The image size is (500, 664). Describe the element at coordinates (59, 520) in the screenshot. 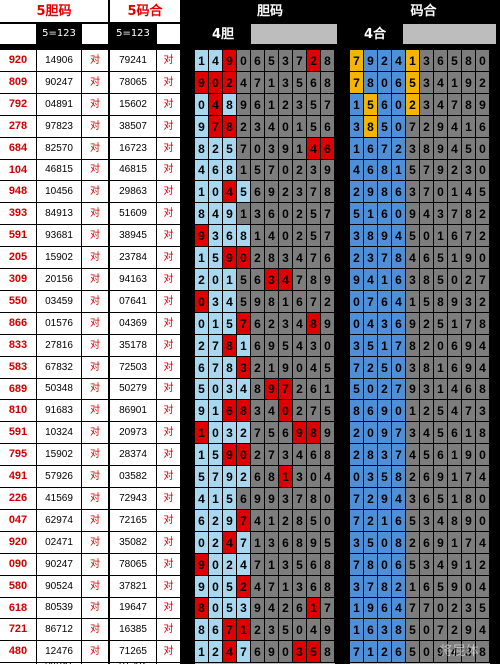

I see `dan5-value: 62974` at that location.